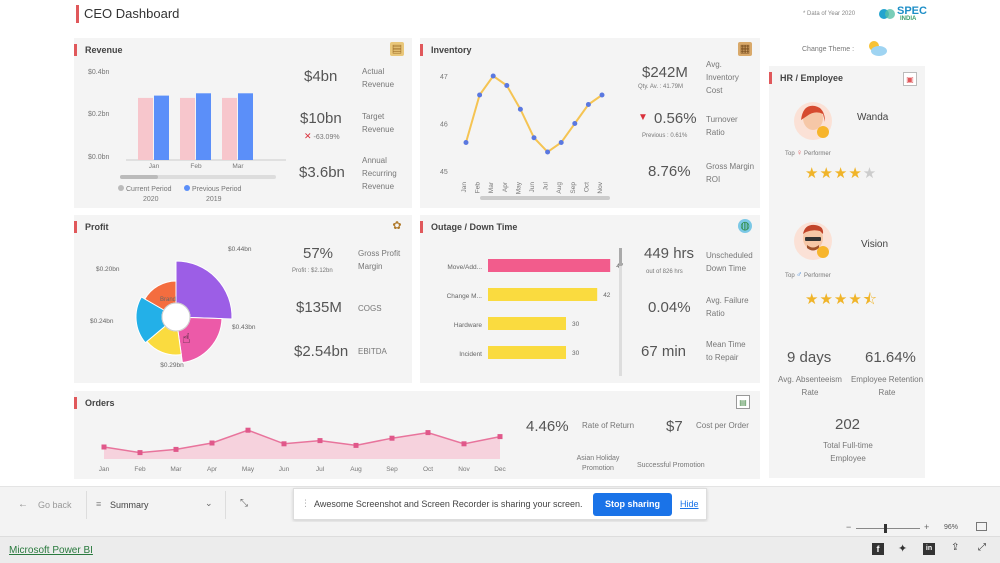 This screenshot has height=563, width=1000. I want to click on actual-revenue-value: $4bn, so click(321, 76).